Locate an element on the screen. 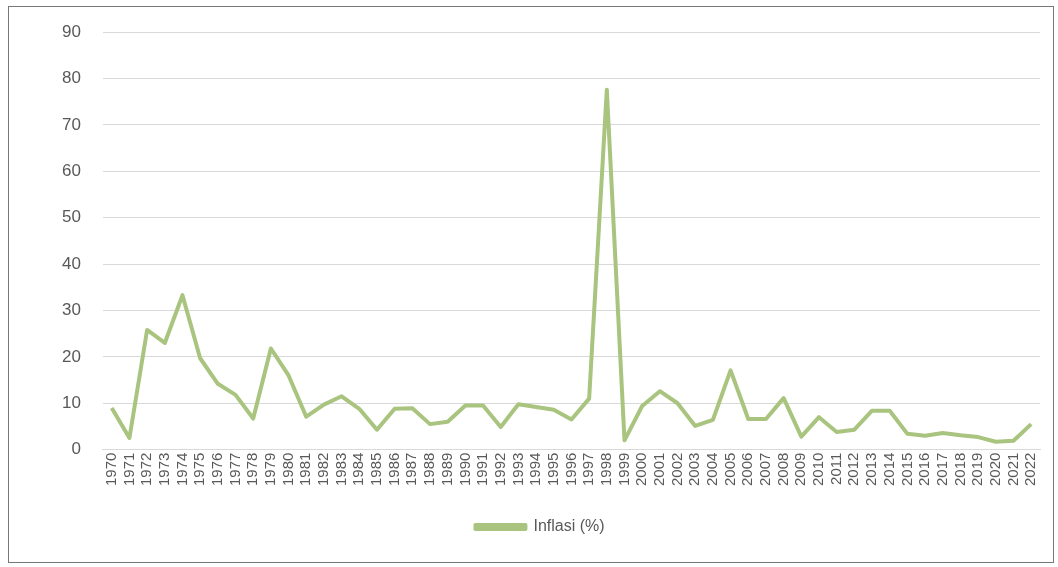  x-tick-label: 1990 is located at coordinates (464, 469).